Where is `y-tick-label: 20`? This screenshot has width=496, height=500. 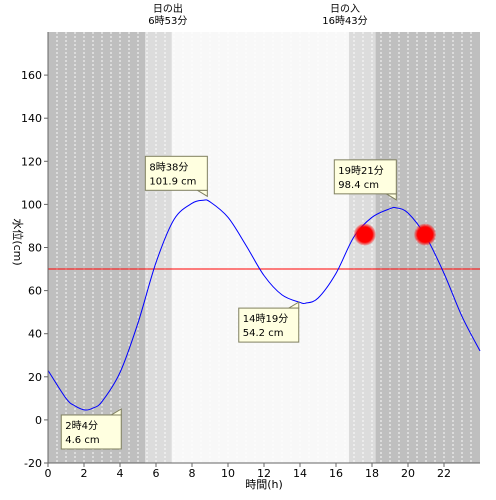 y-tick-label: 20 is located at coordinates (35, 377).